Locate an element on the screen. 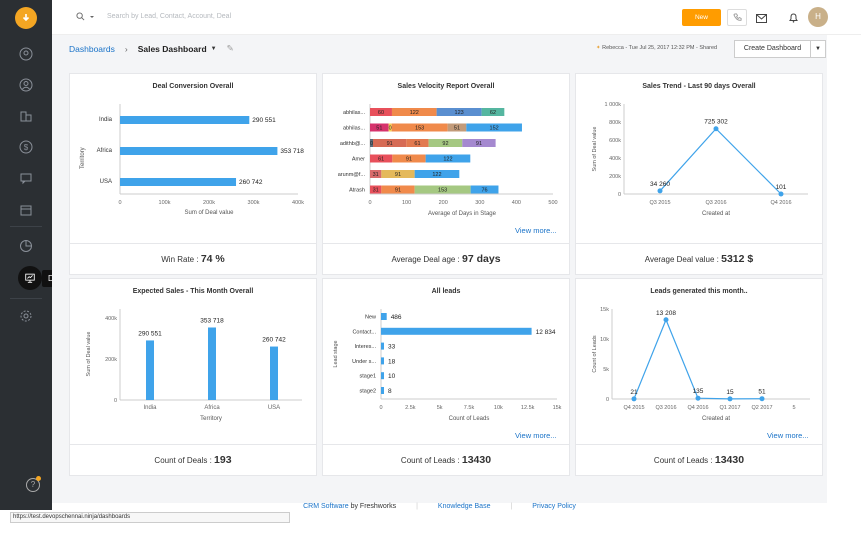  footer-label: Count of Deals : is located at coordinates (183, 460).